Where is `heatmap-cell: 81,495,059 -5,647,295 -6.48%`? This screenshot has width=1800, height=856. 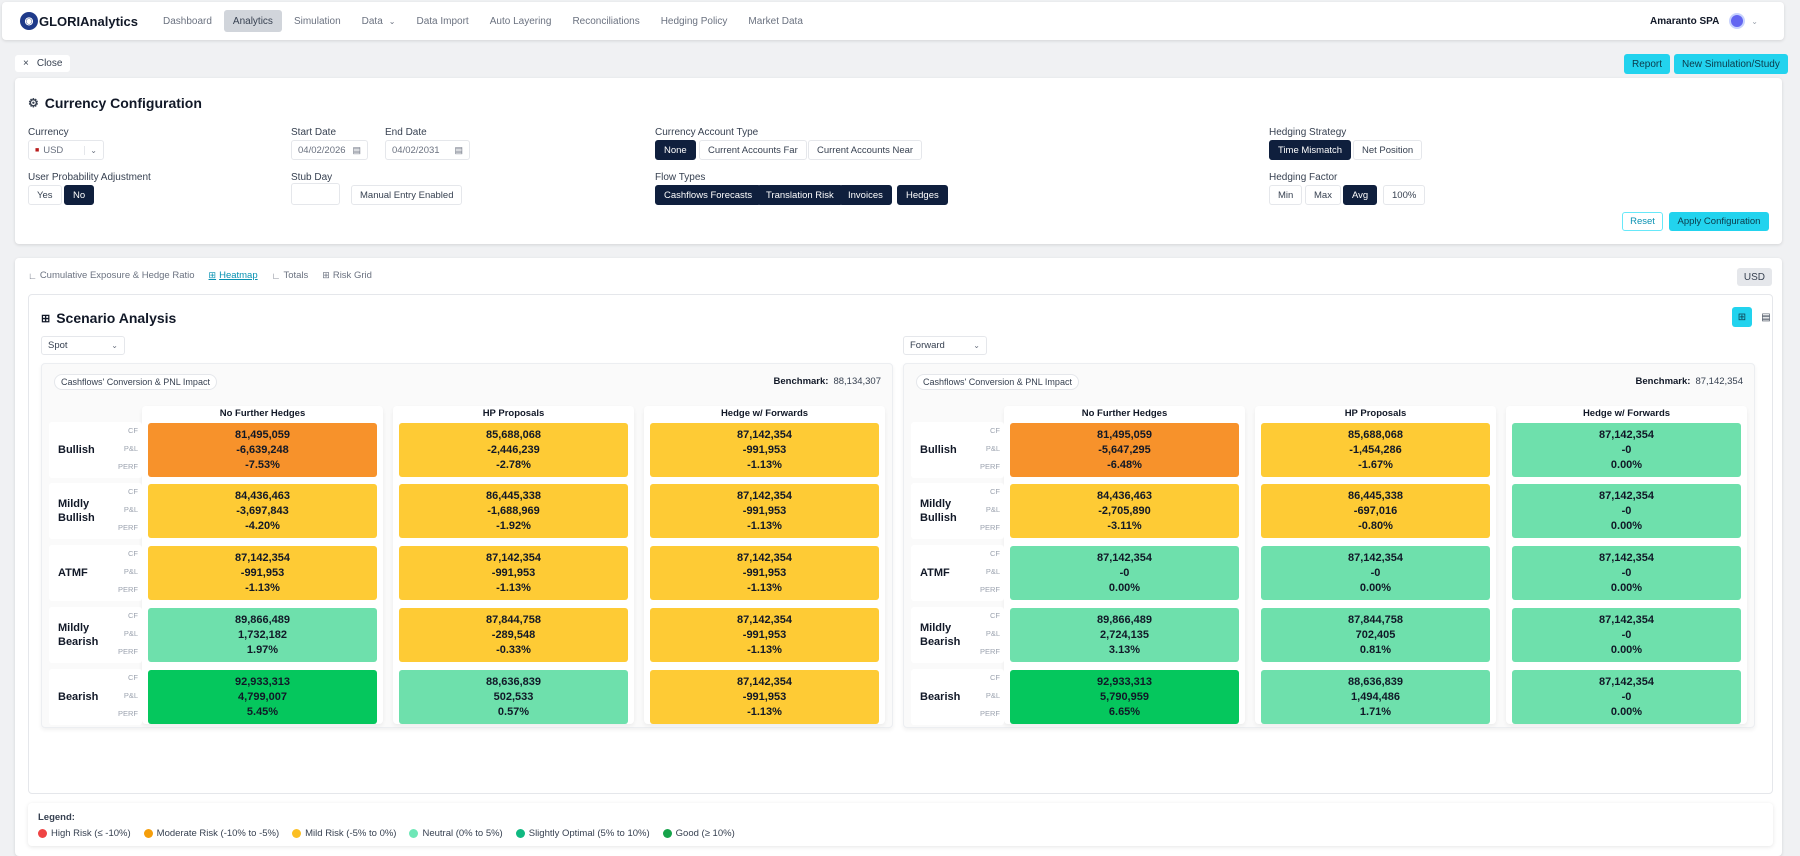
heatmap-cell: 81,495,059 -5,647,295 -6.48% is located at coordinates (1124, 450).